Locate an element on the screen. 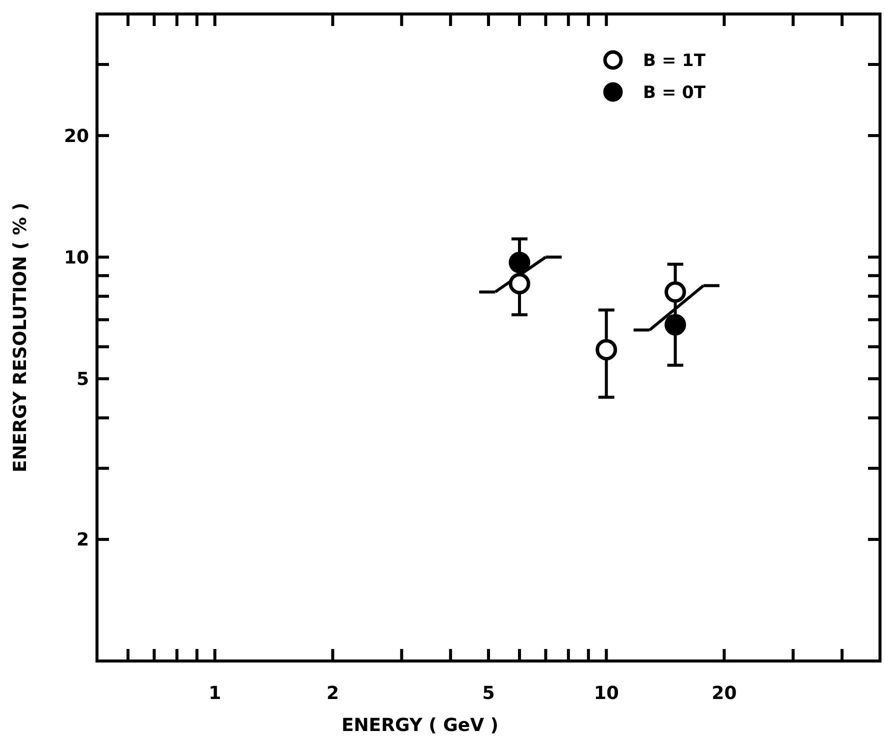 The width and height of the screenshot is (885, 740). x-tick-label: 5 is located at coordinates (488, 693).